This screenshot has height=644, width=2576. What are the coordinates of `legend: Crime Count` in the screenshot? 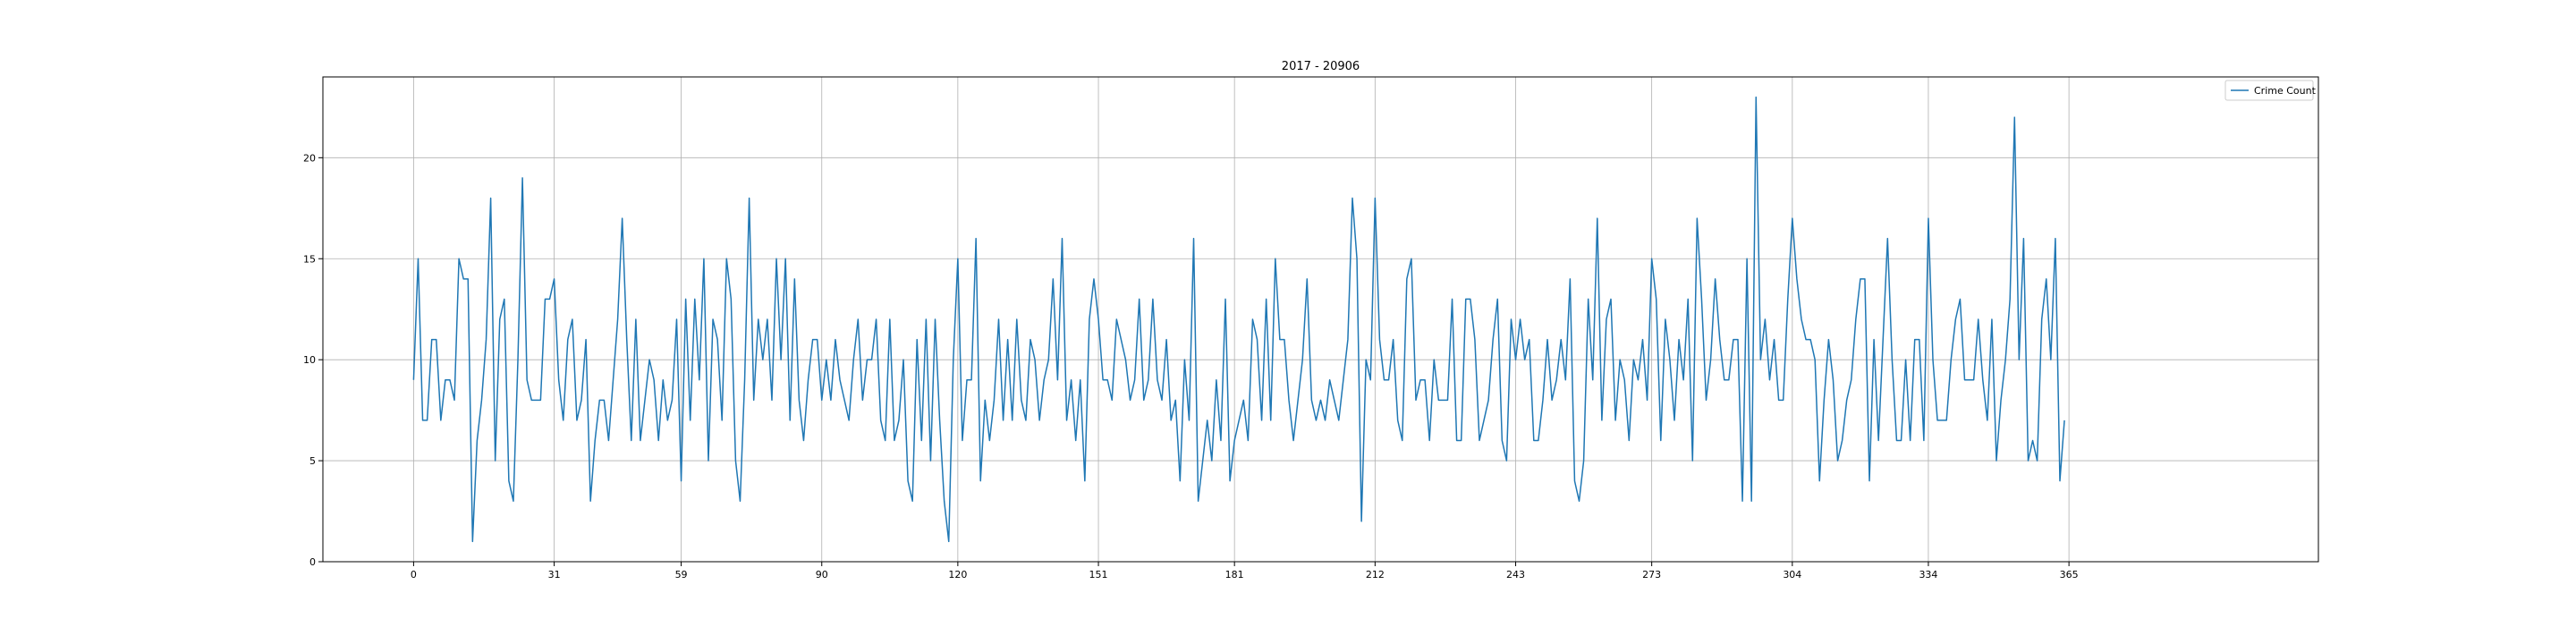 It's located at (2270, 90).